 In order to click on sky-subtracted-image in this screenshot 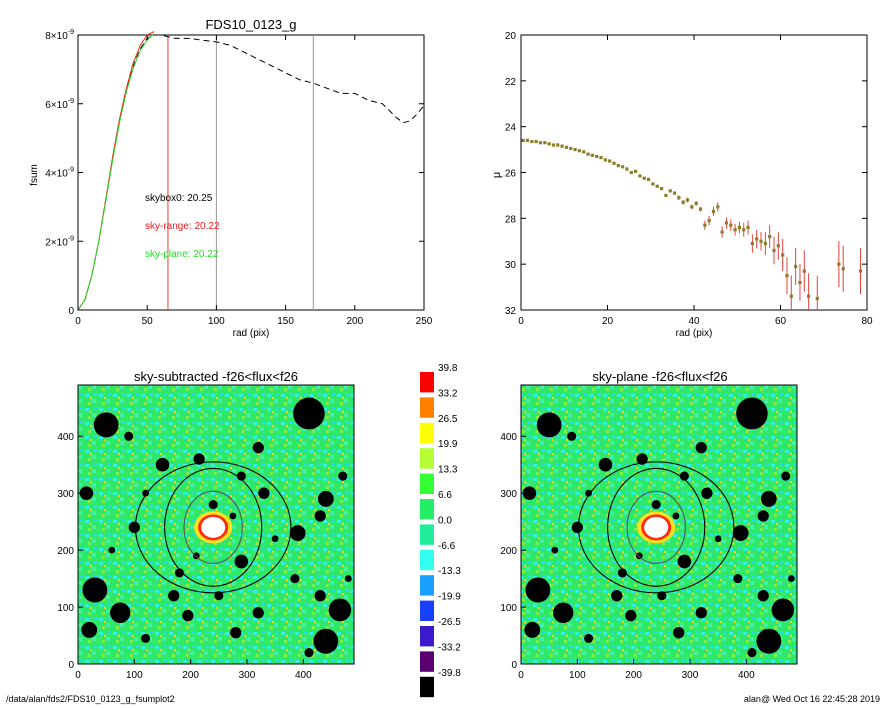, I will do `click(216, 524)`.